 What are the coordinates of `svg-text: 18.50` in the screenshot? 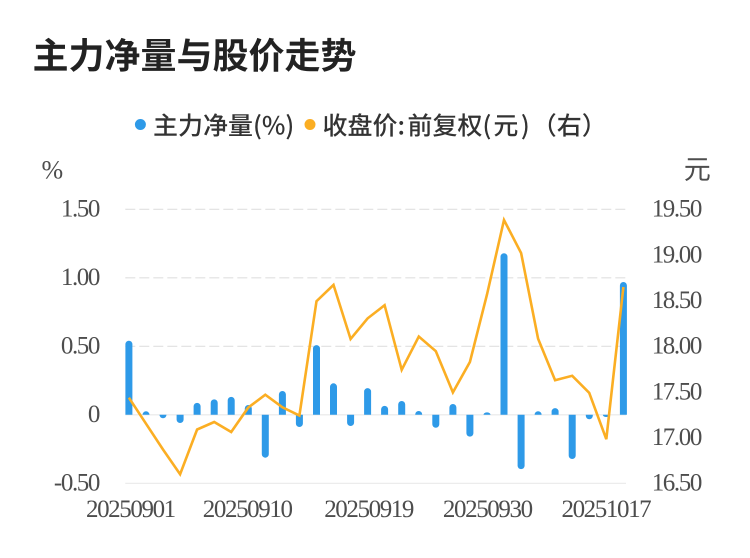 It's located at (677, 300).